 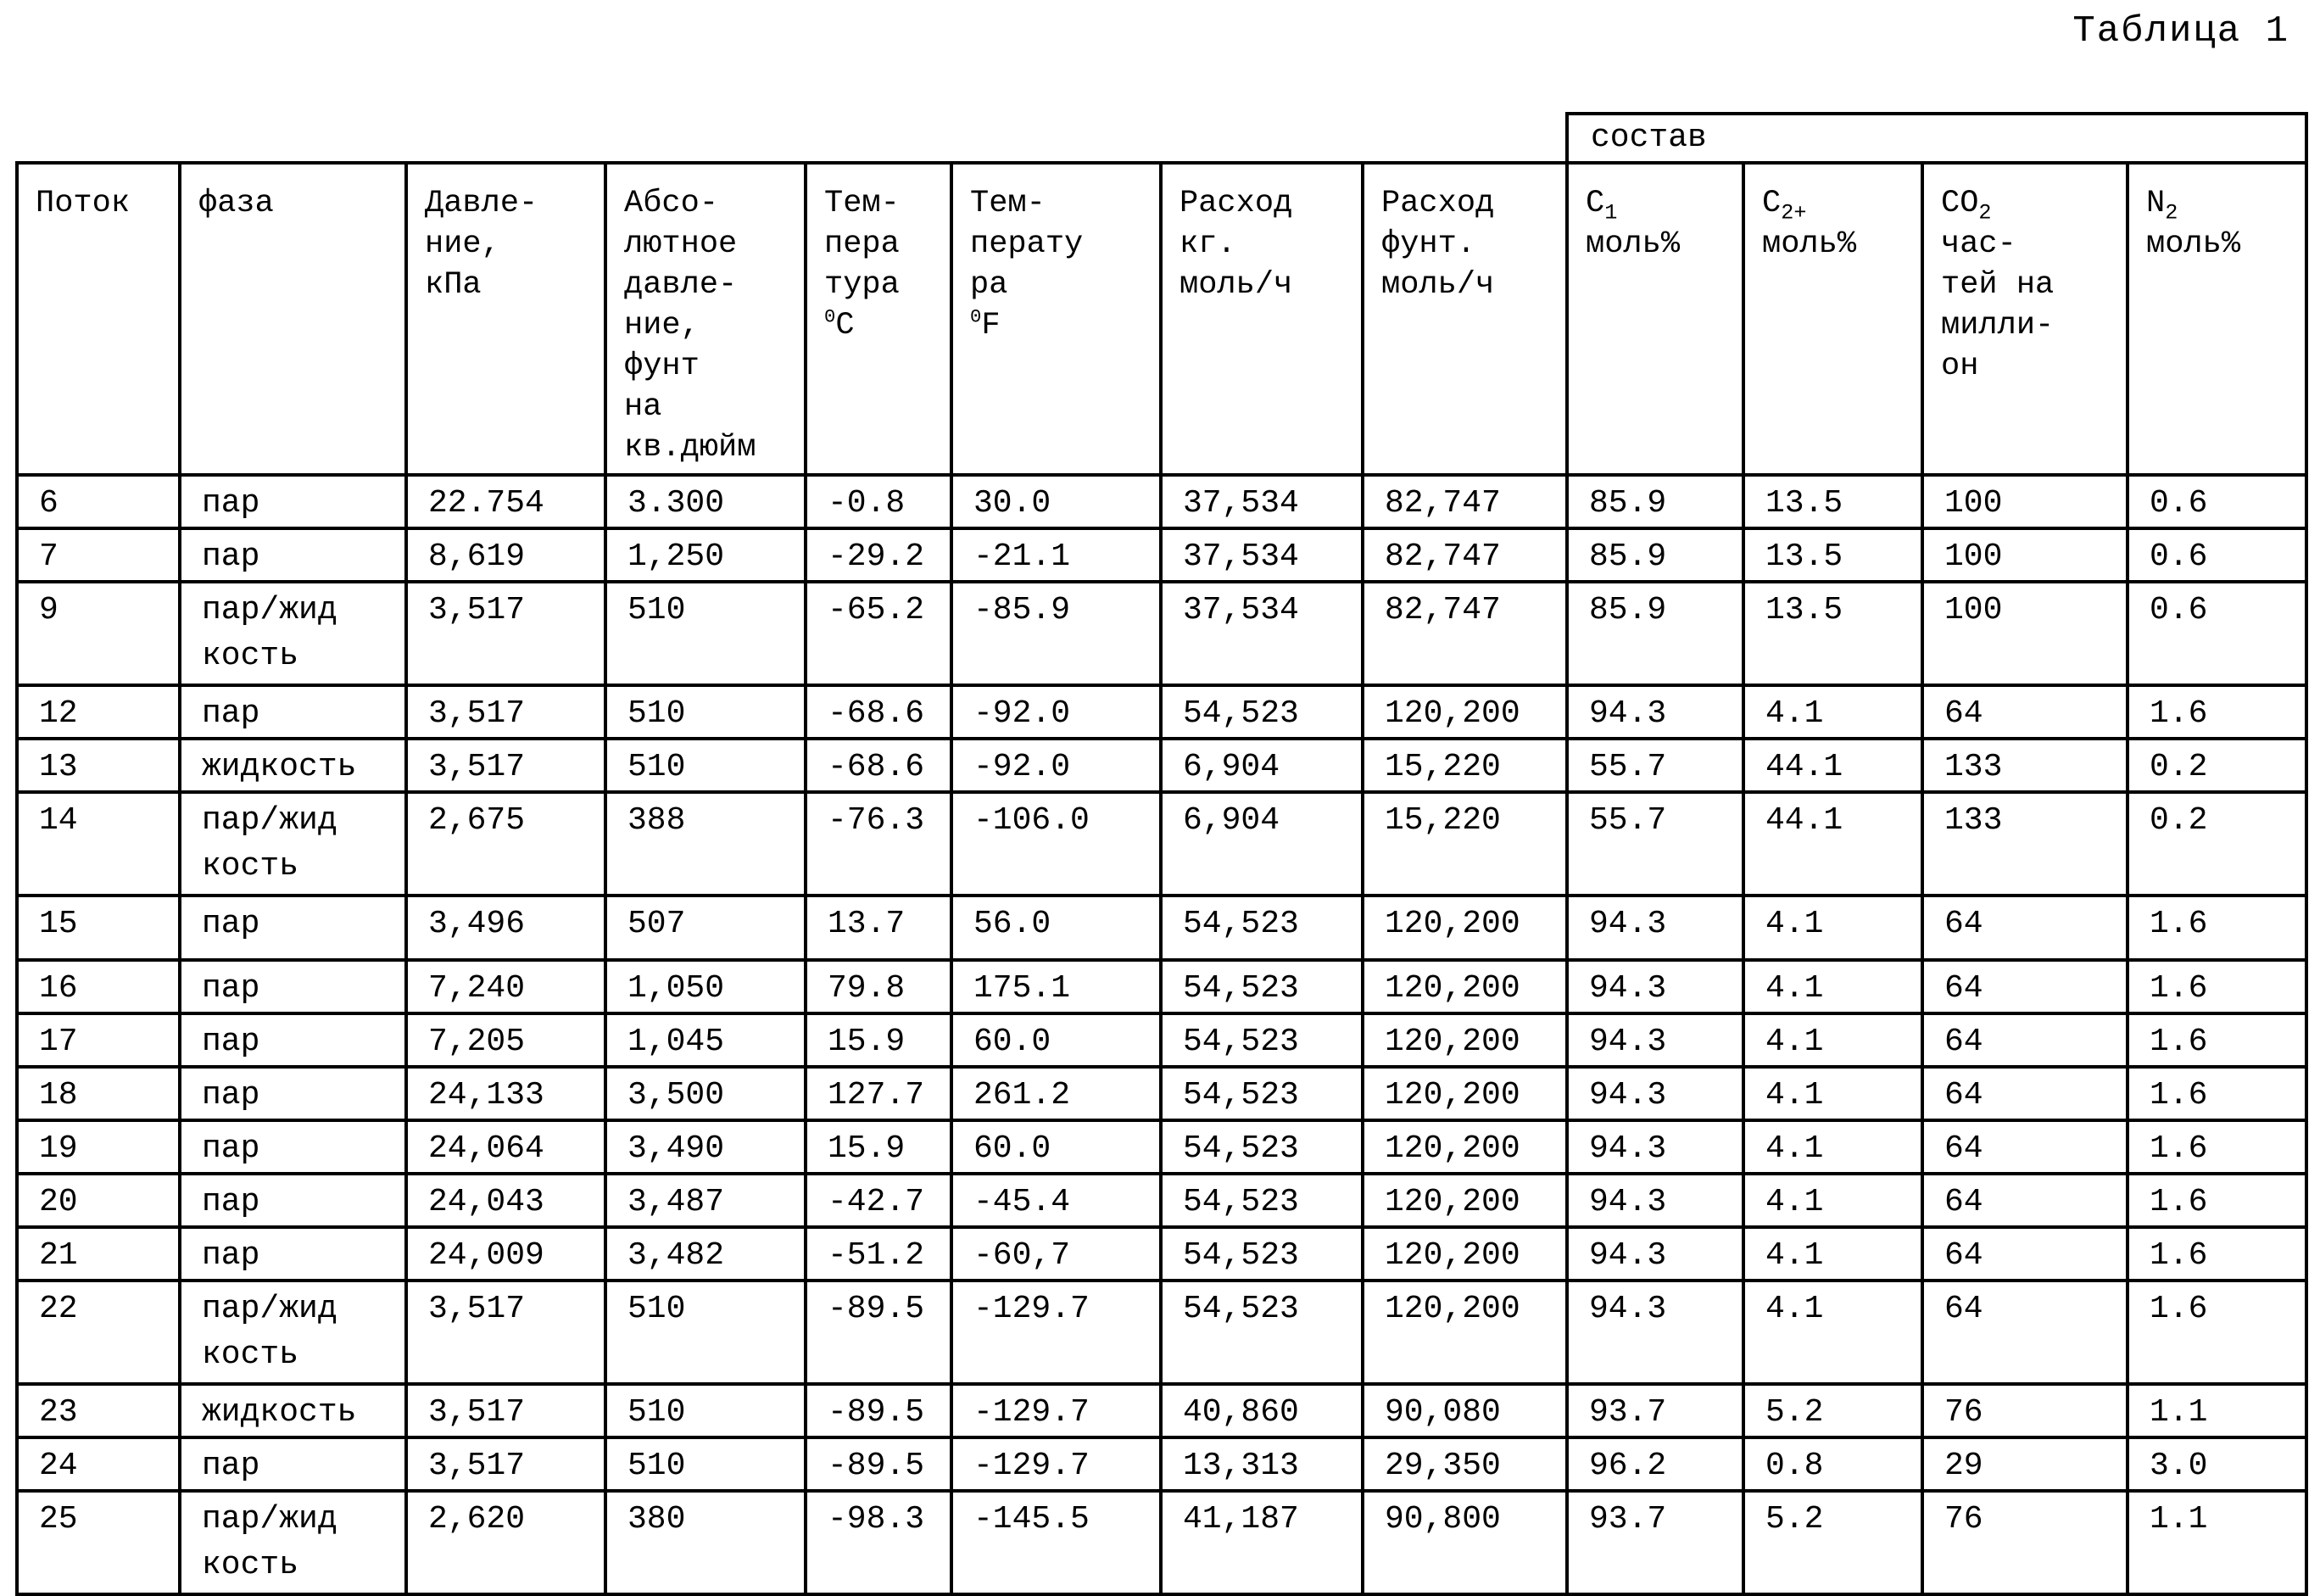 I want to click on header-cell-pressure_kpa: Давле-ние, кПа, so click(x=505, y=319).